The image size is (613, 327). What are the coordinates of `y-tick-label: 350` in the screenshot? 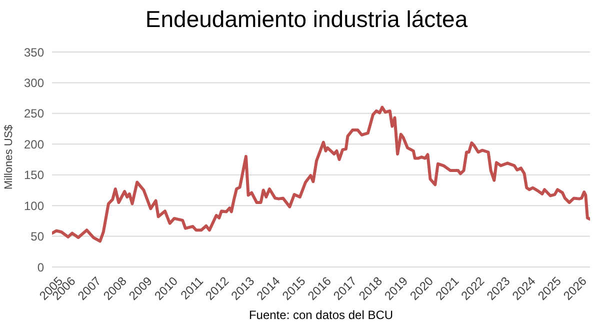 It's located at (34, 52).